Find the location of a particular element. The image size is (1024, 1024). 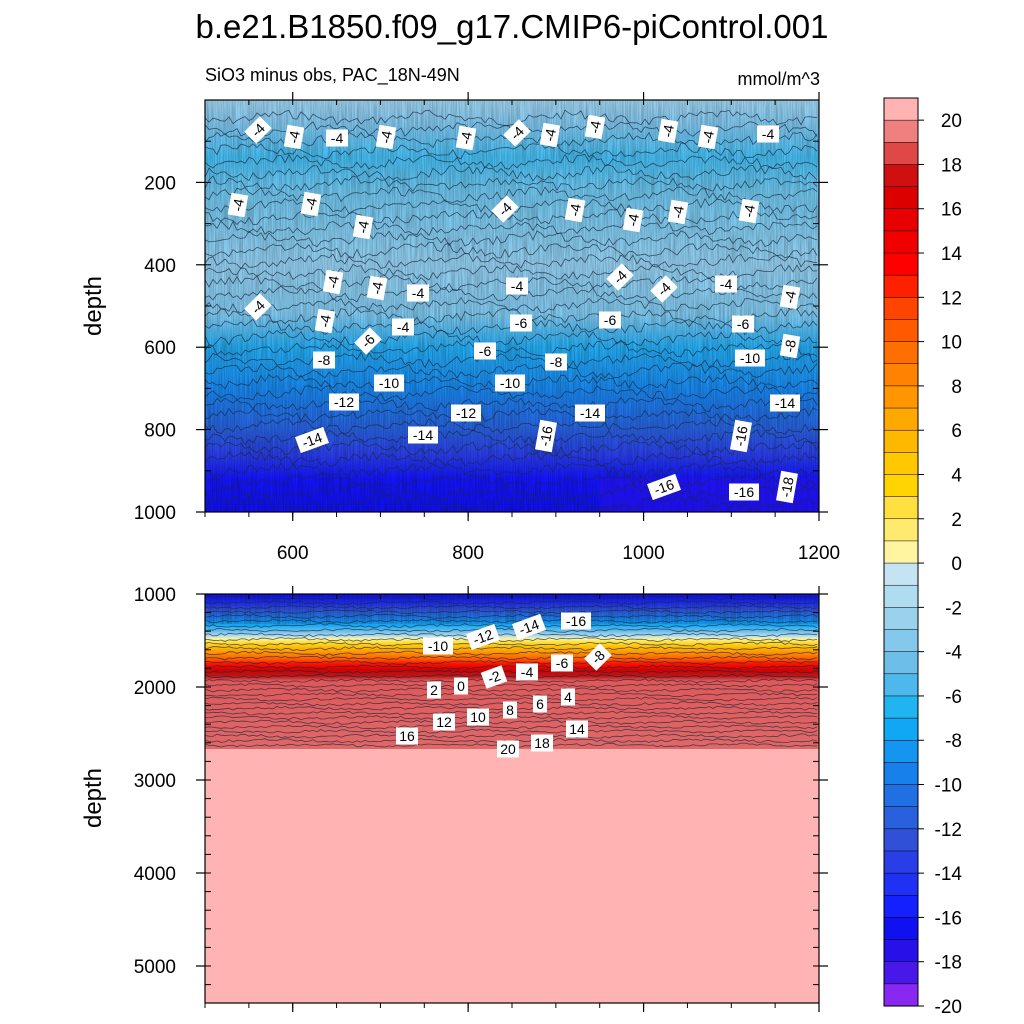

lower-contour-lines is located at coordinates (511, 671).